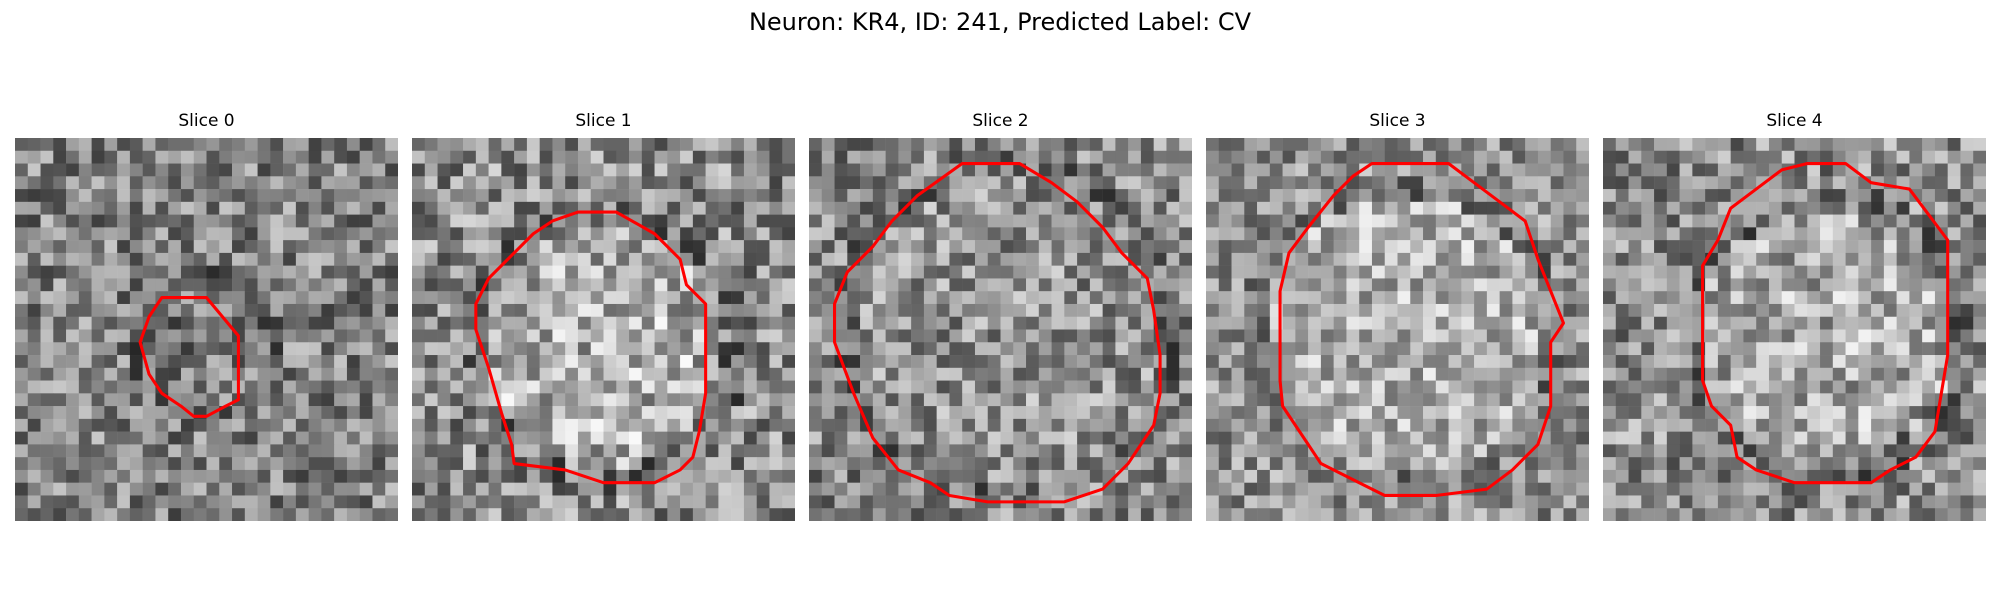 The width and height of the screenshot is (2000, 600). Describe the element at coordinates (206, 121) in the screenshot. I see `slice-title: Slice 0` at that location.